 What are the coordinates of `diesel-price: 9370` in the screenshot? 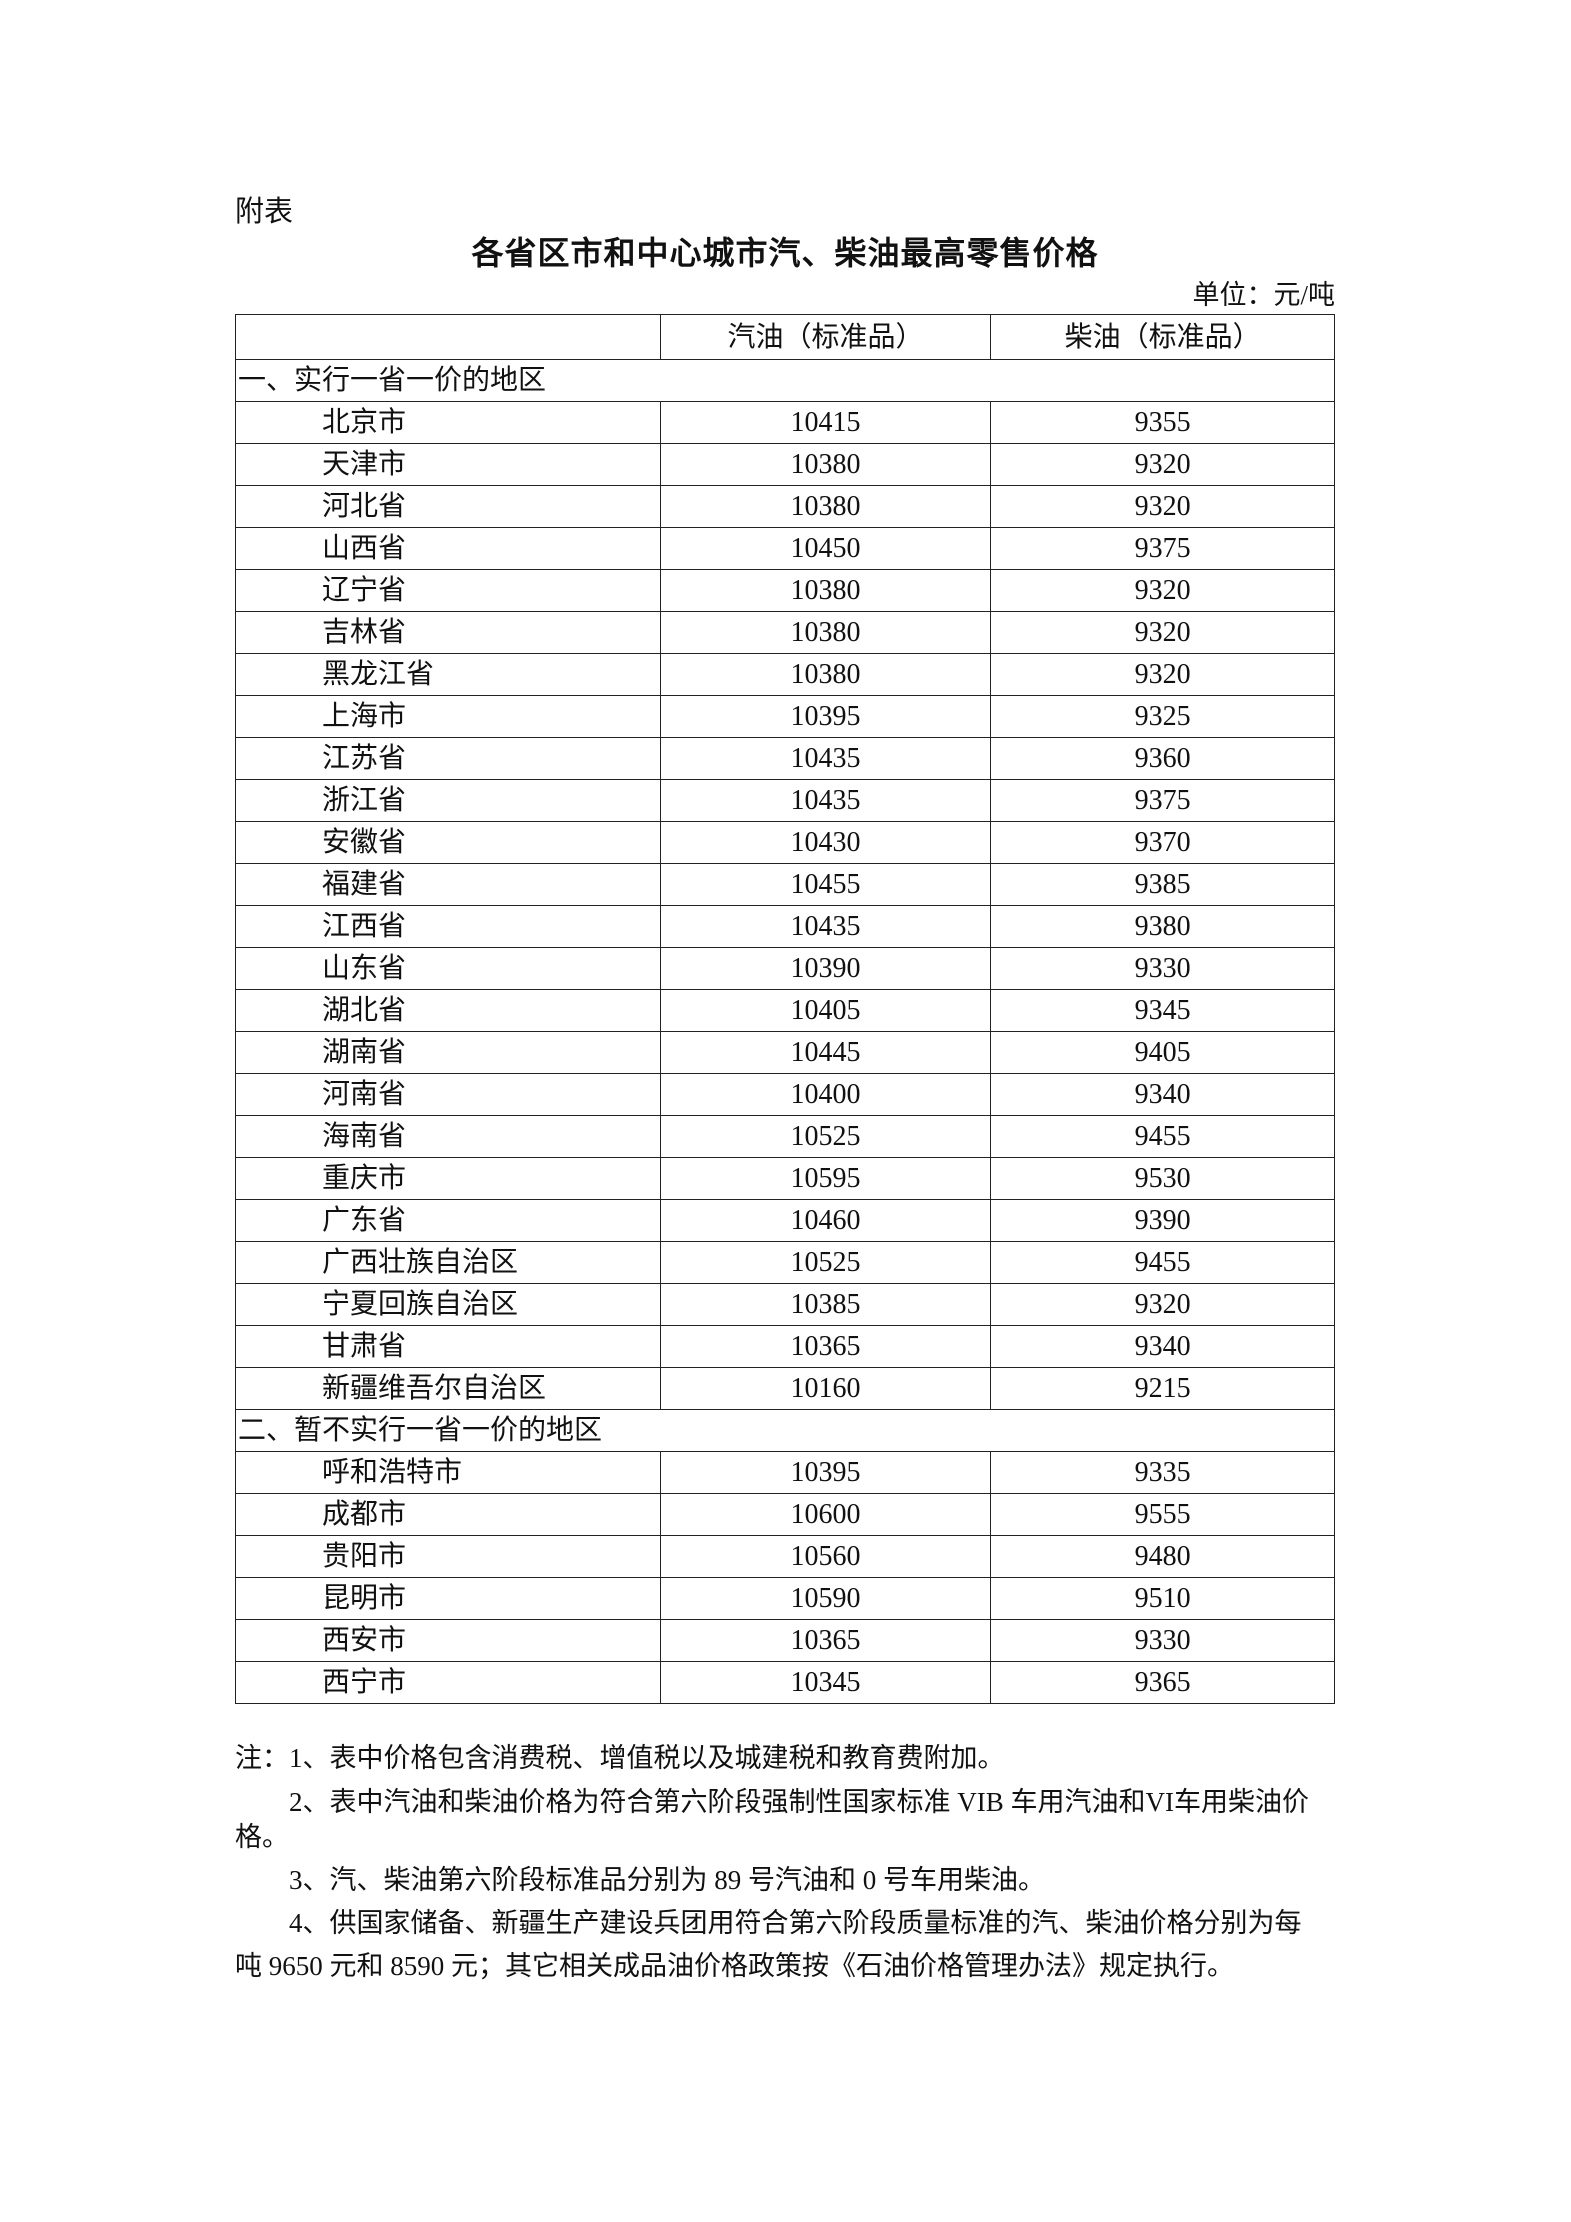 It's located at (1162, 842).